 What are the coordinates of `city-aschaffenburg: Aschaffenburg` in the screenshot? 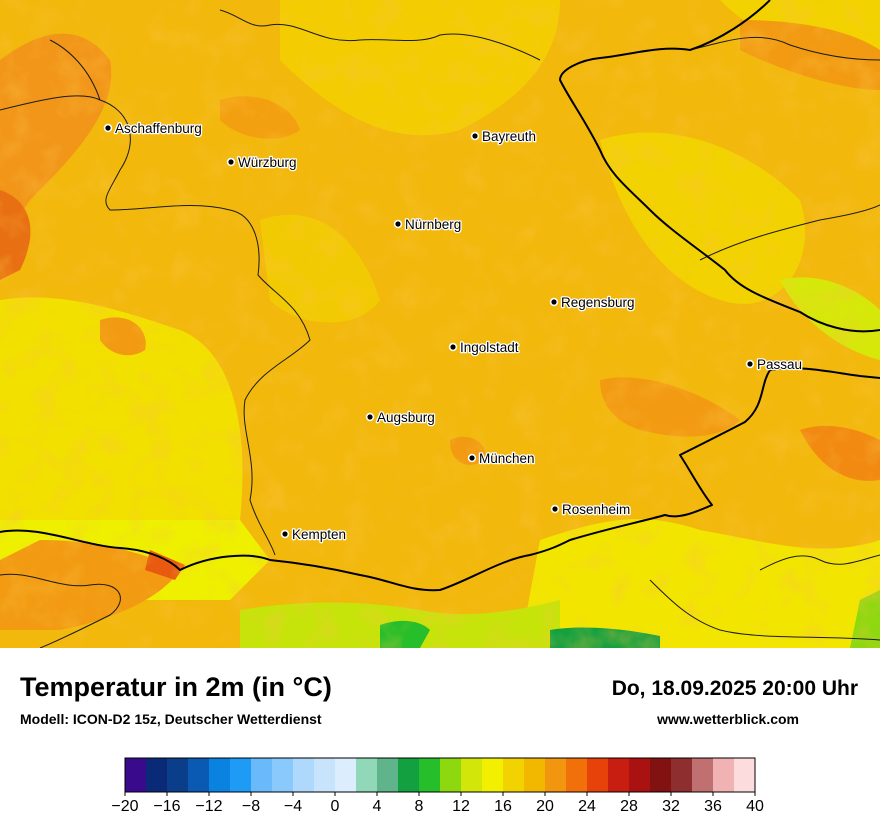 It's located at (153, 128).